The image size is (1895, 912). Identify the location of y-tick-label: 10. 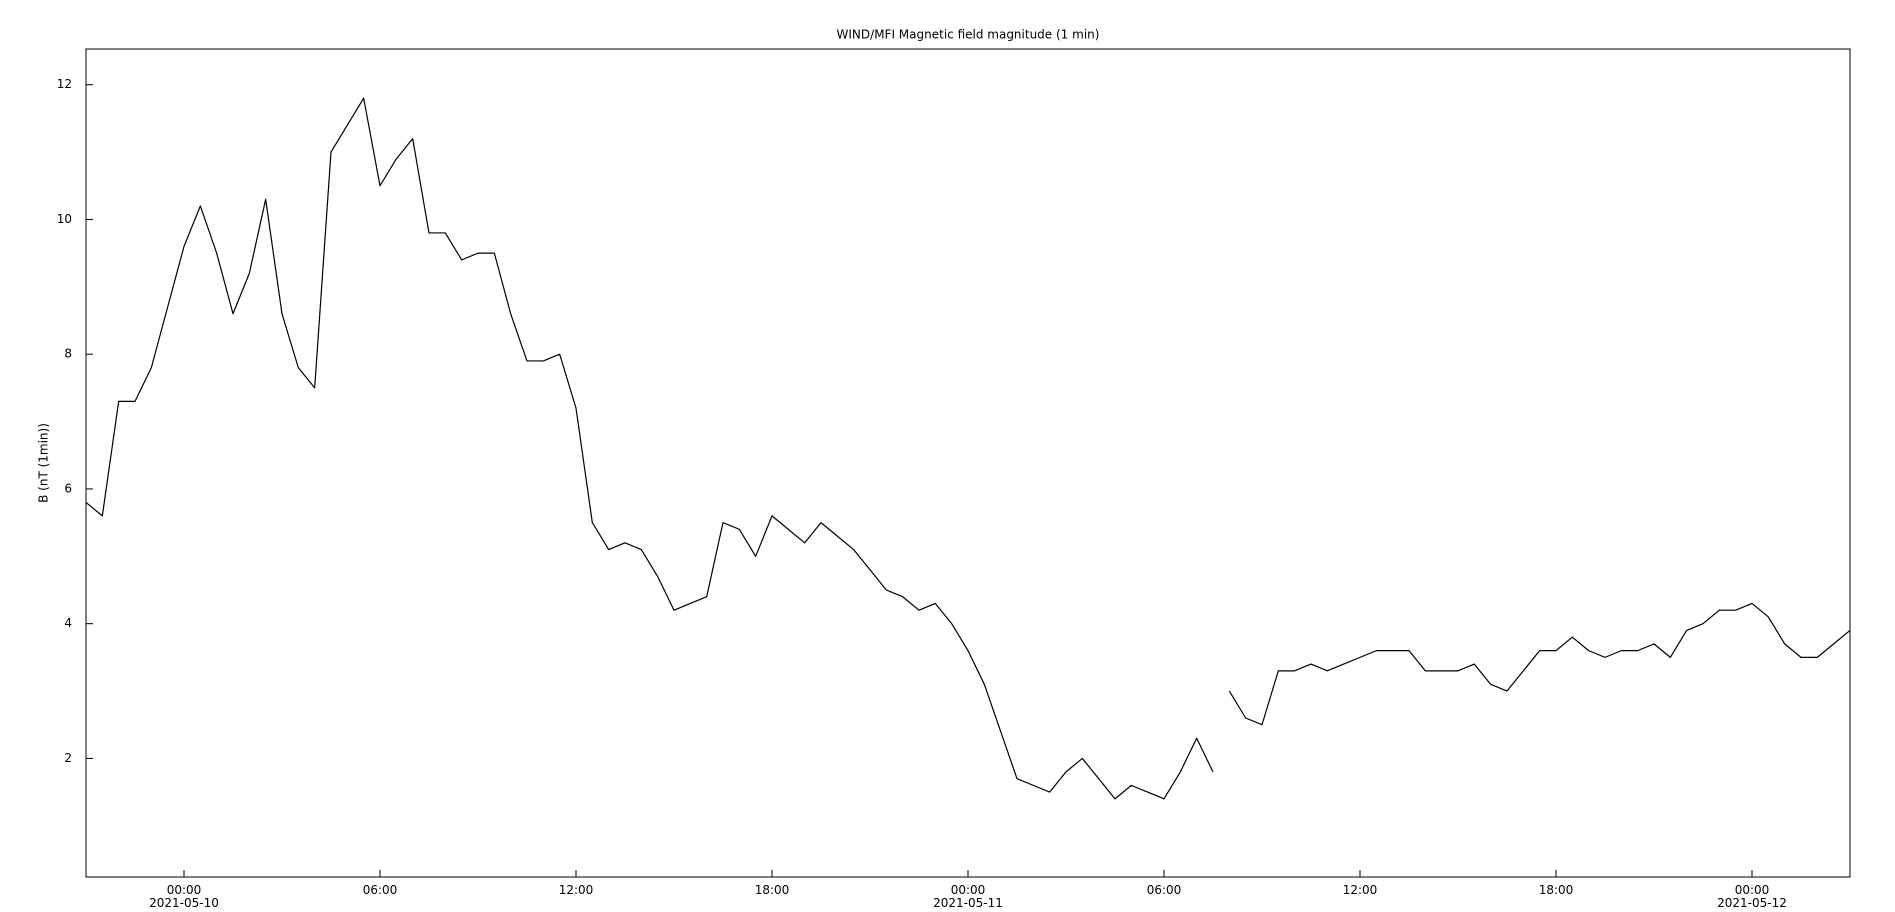
(64, 219).